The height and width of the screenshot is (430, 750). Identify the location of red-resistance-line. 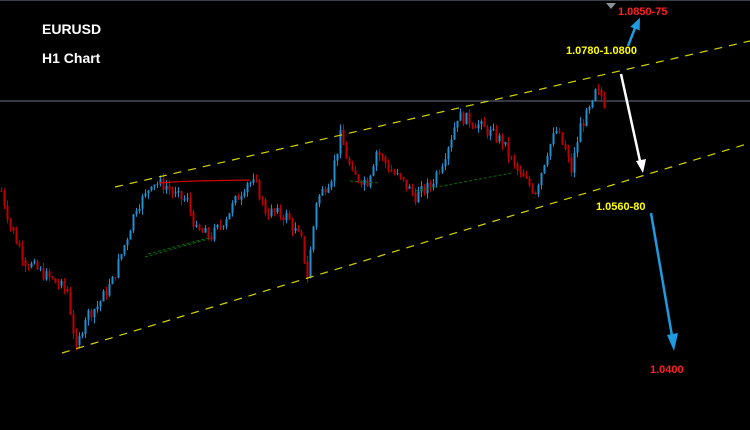
(205, 181).